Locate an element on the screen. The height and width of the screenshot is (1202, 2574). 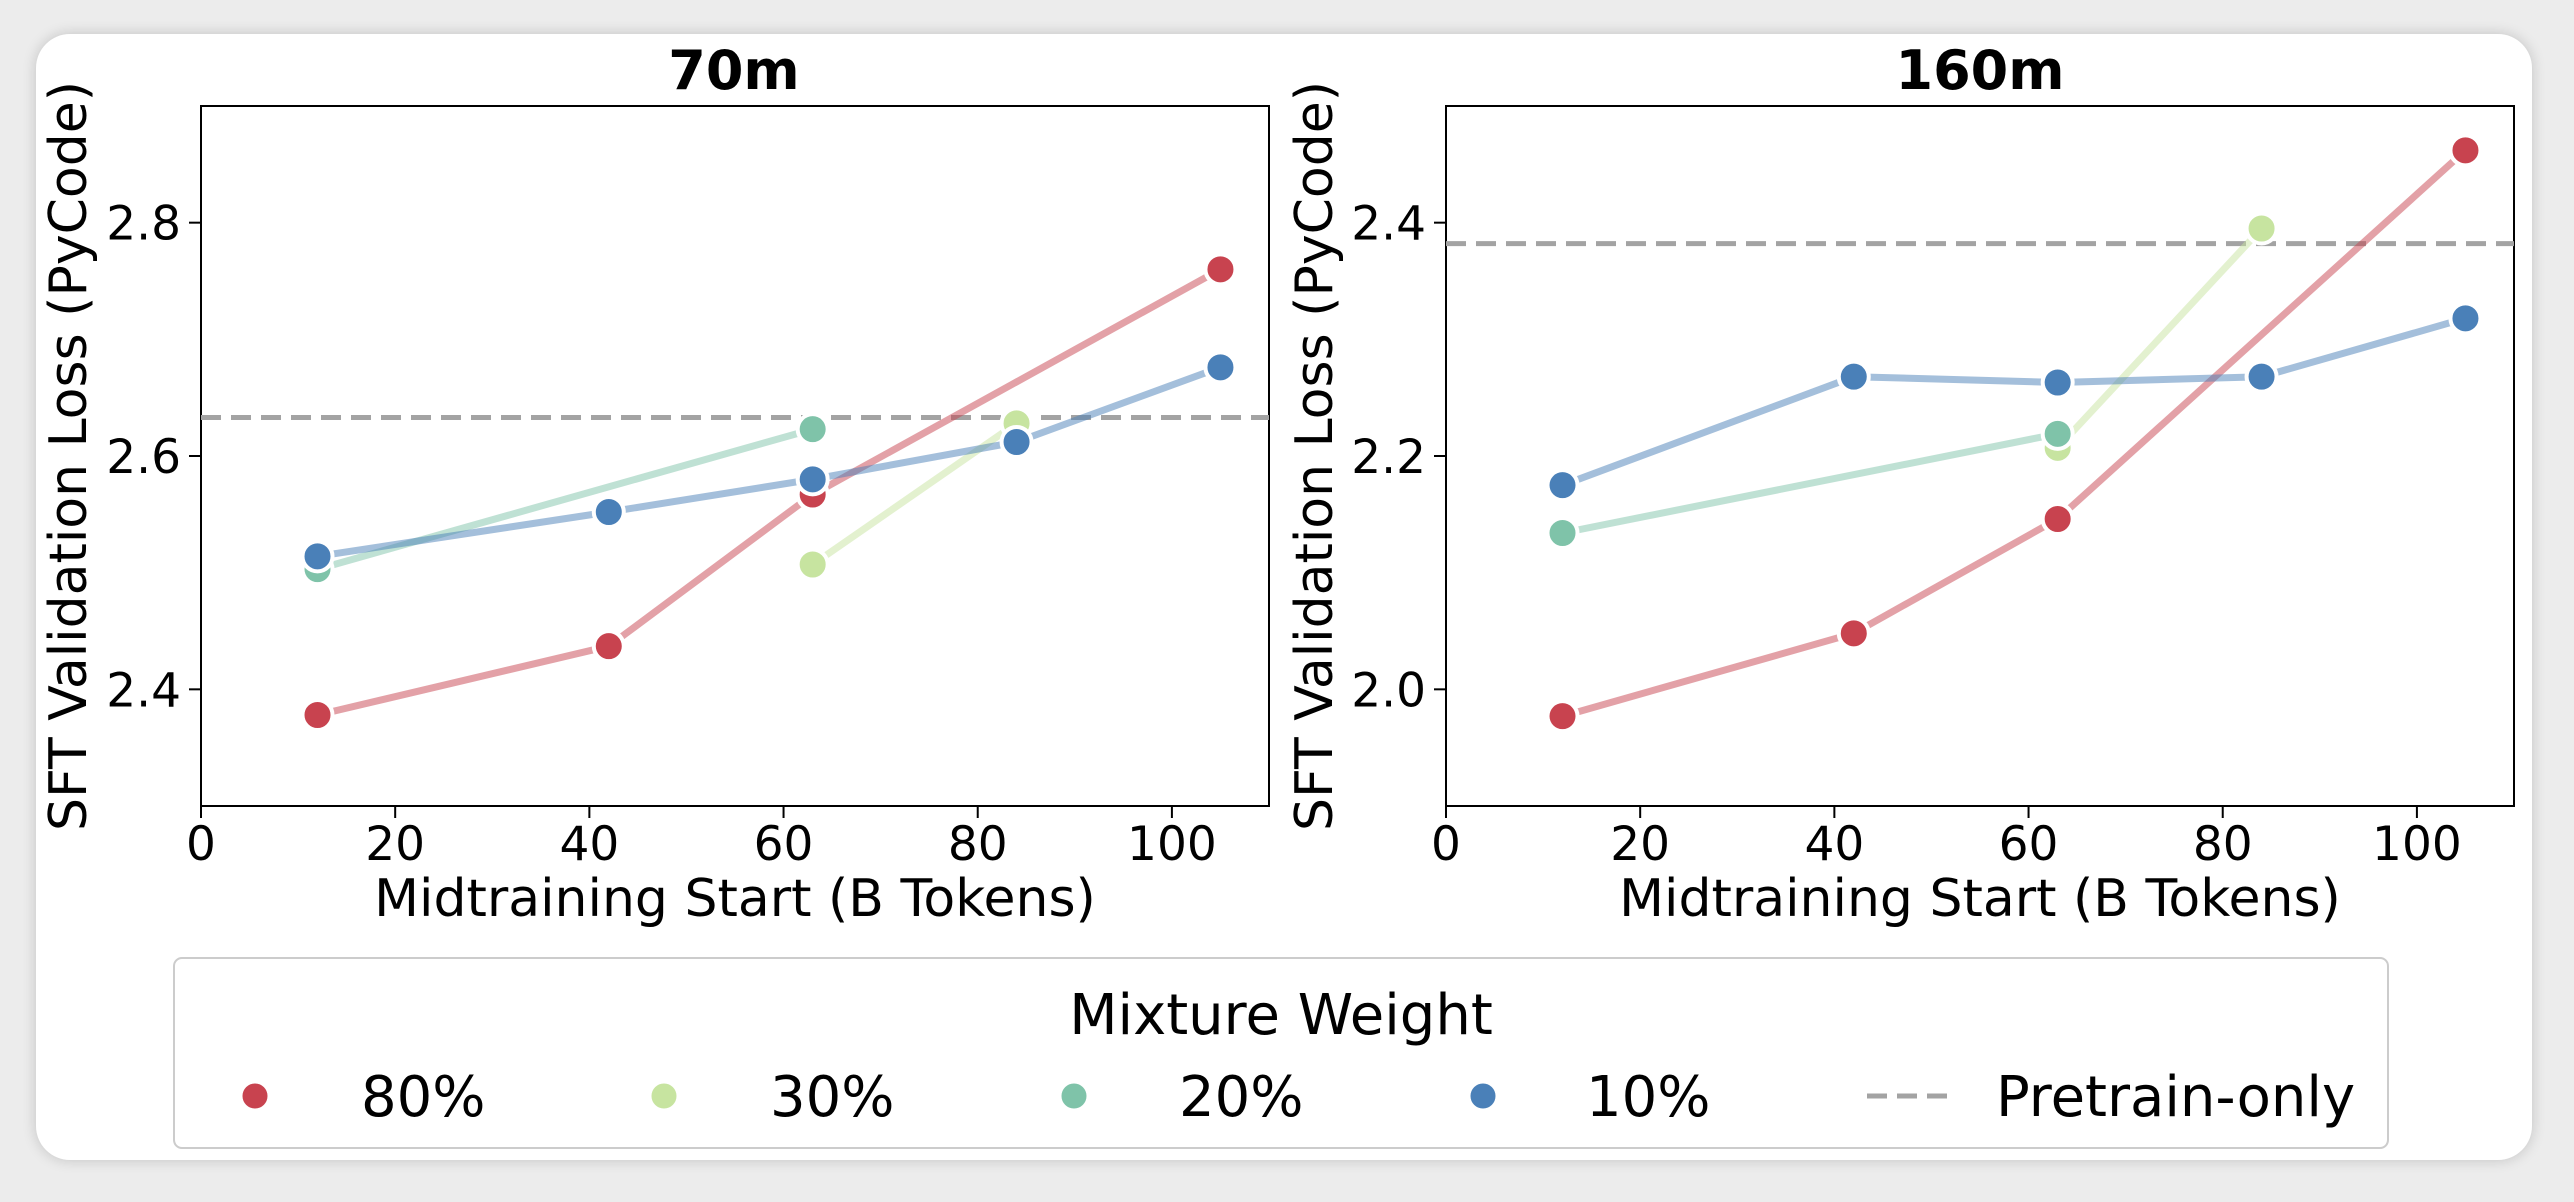
chart-title: 160m is located at coordinates (1980, 70).